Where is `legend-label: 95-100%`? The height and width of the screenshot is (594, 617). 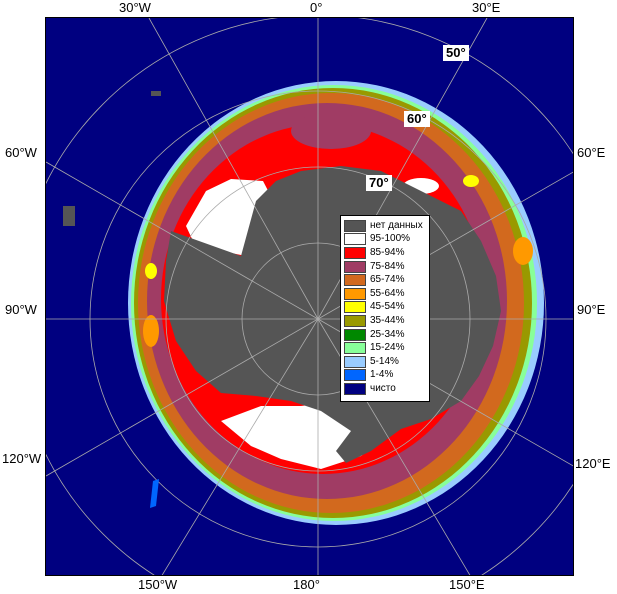
legend-label: 95-100% is located at coordinates (390, 239).